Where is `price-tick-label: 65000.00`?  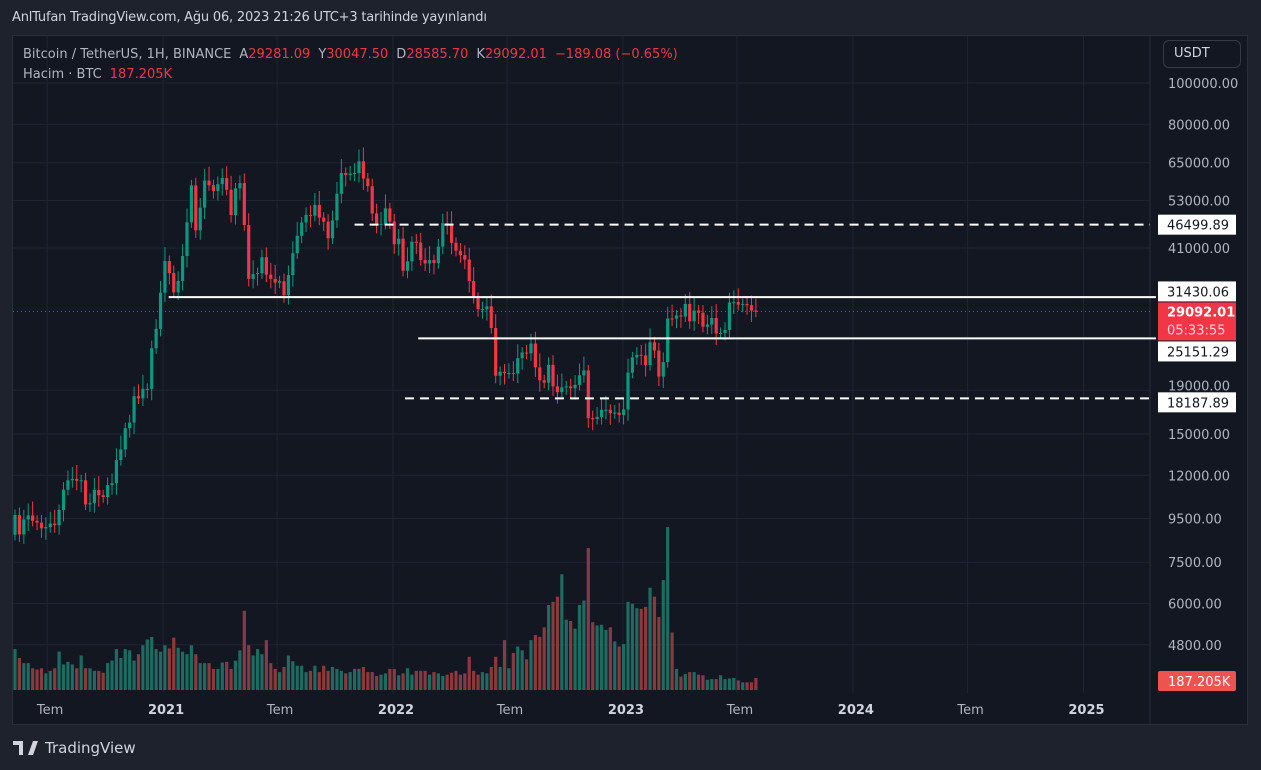
price-tick-label: 65000.00 is located at coordinates (1199, 164).